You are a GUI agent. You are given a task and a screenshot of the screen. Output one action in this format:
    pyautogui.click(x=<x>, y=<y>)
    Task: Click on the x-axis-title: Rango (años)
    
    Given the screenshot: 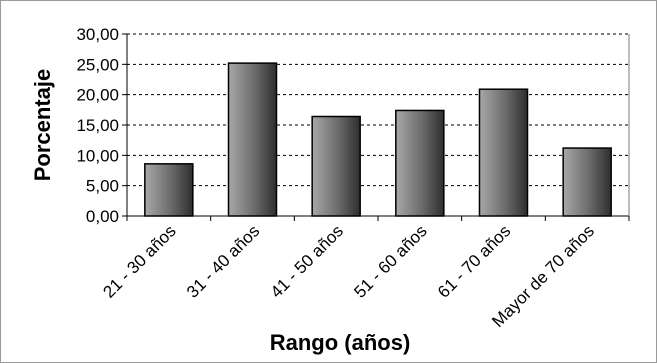 What is the action you would take?
    pyautogui.click(x=340, y=342)
    